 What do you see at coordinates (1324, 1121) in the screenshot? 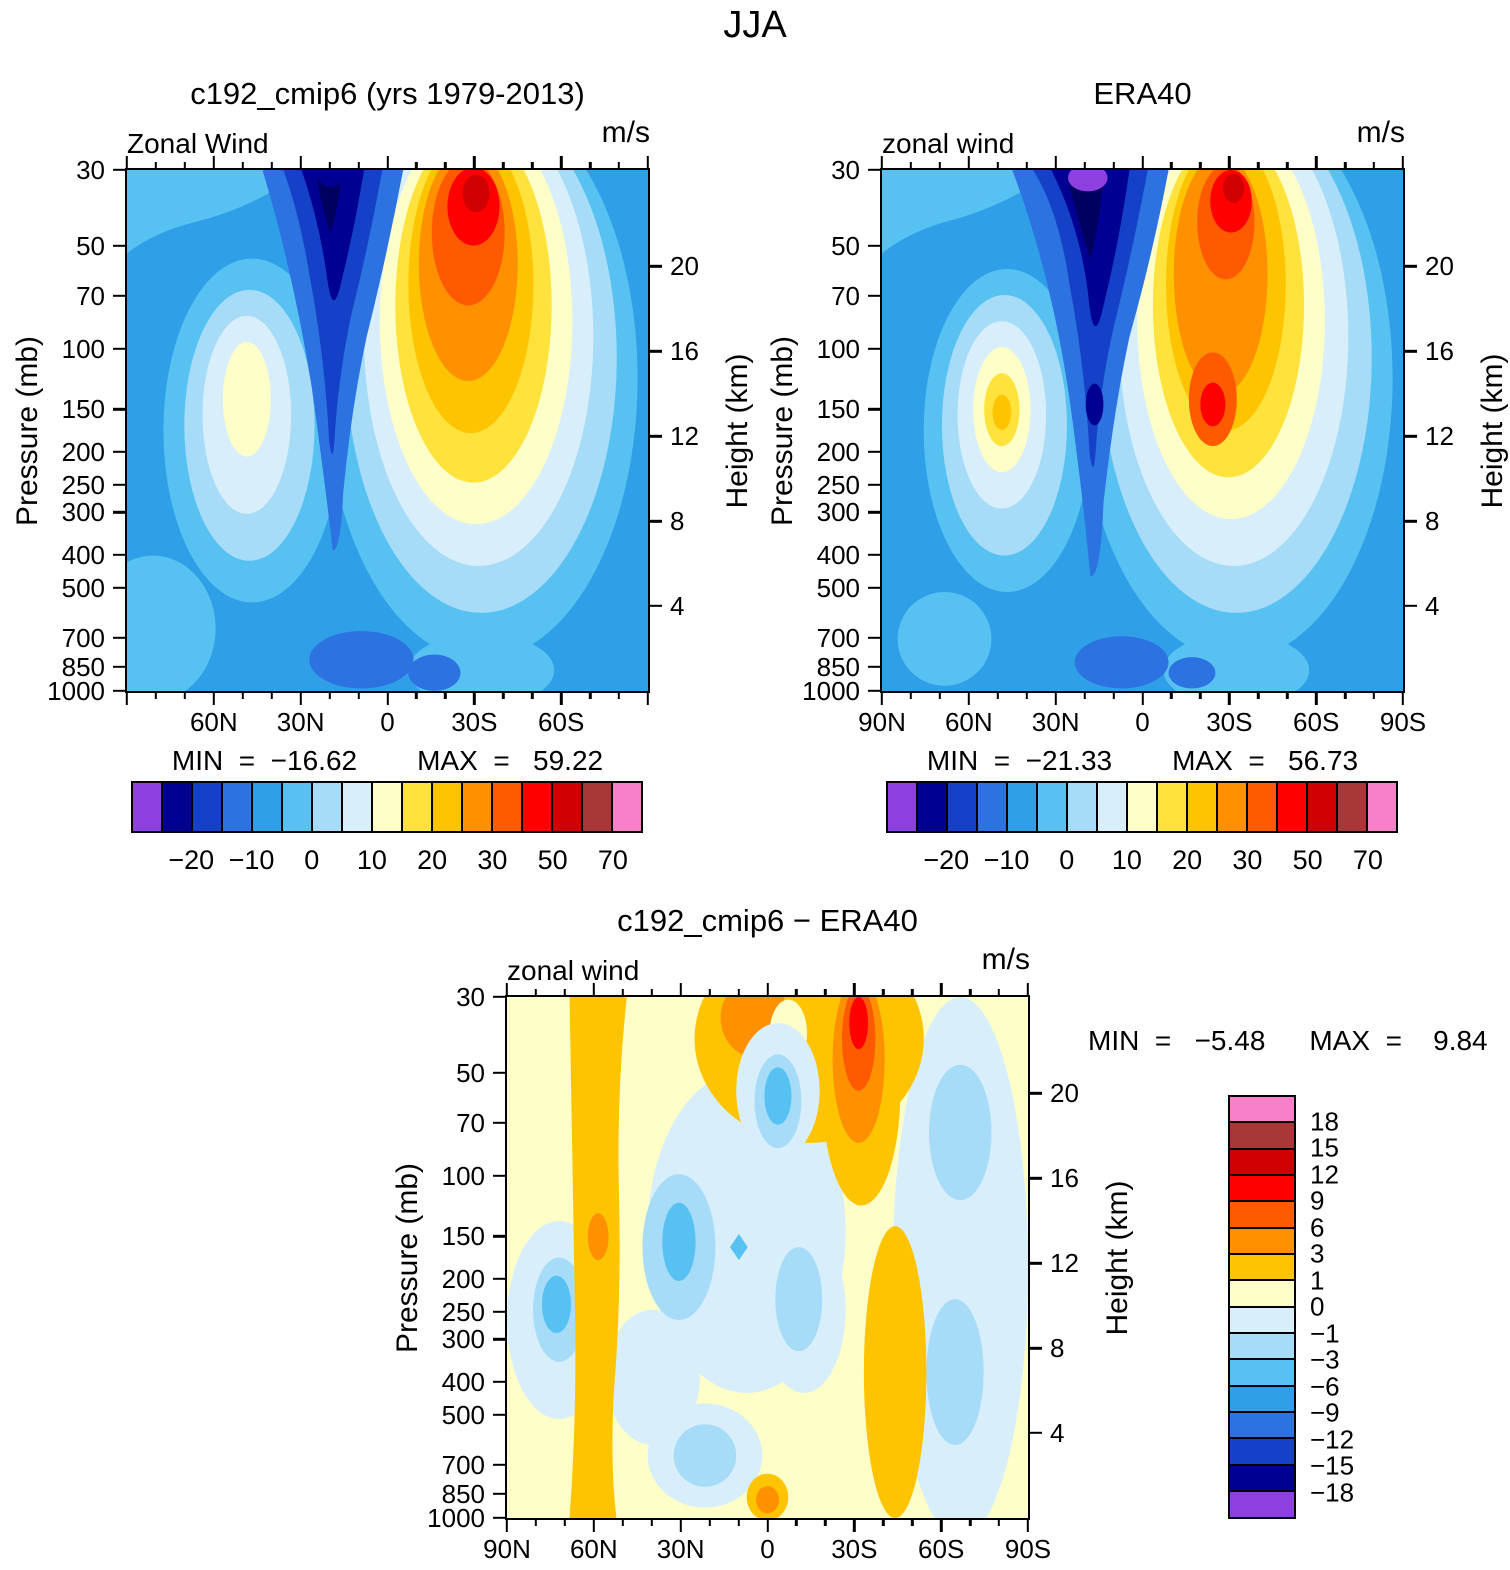
I see `colorbar-tick-label: 18` at bounding box center [1324, 1121].